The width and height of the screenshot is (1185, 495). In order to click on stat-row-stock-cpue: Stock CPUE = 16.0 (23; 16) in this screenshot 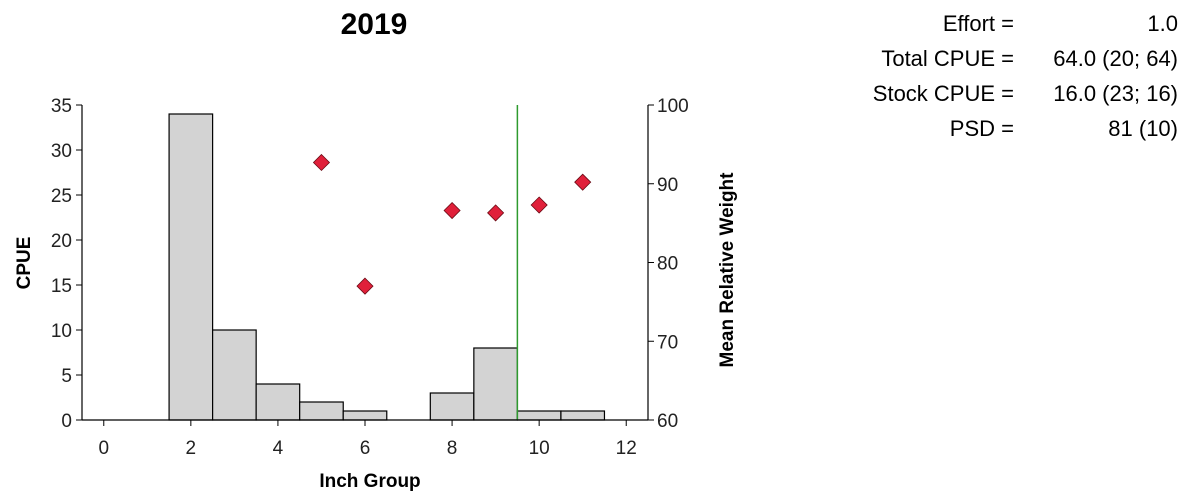, I will do `click(989, 93)`.